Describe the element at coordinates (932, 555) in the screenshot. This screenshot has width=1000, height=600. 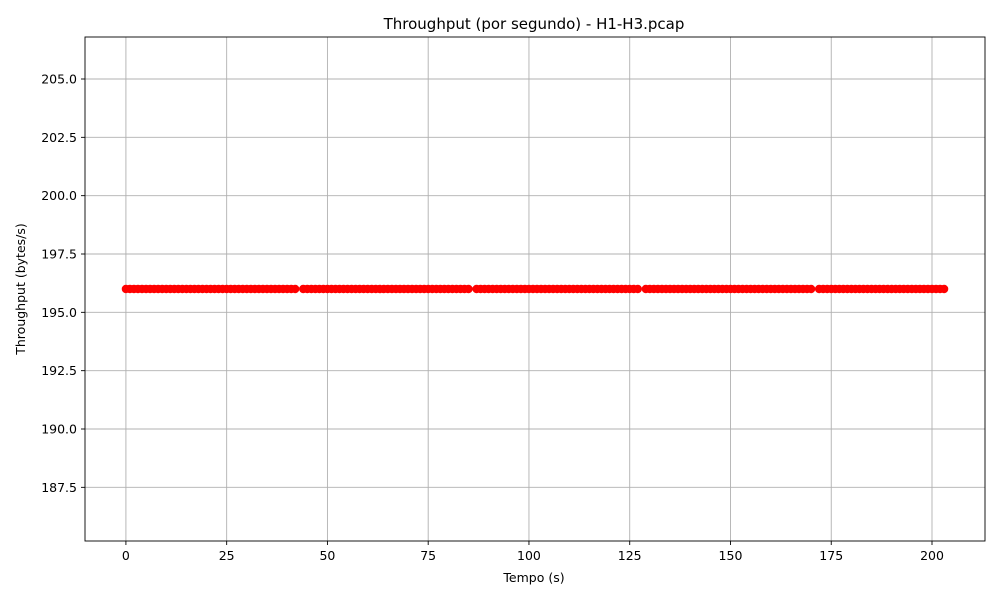
I see `x-tick-label: 200` at that location.